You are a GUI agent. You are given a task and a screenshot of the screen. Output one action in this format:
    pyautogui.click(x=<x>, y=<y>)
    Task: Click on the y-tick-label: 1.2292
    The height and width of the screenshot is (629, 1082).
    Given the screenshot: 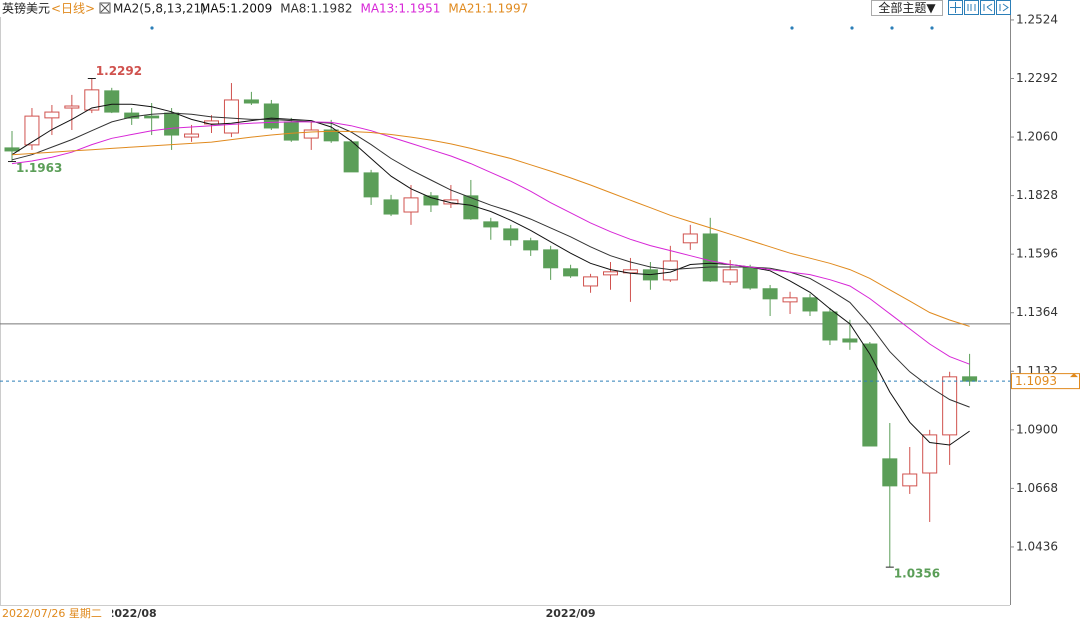 What is the action you would take?
    pyautogui.click(x=1037, y=78)
    